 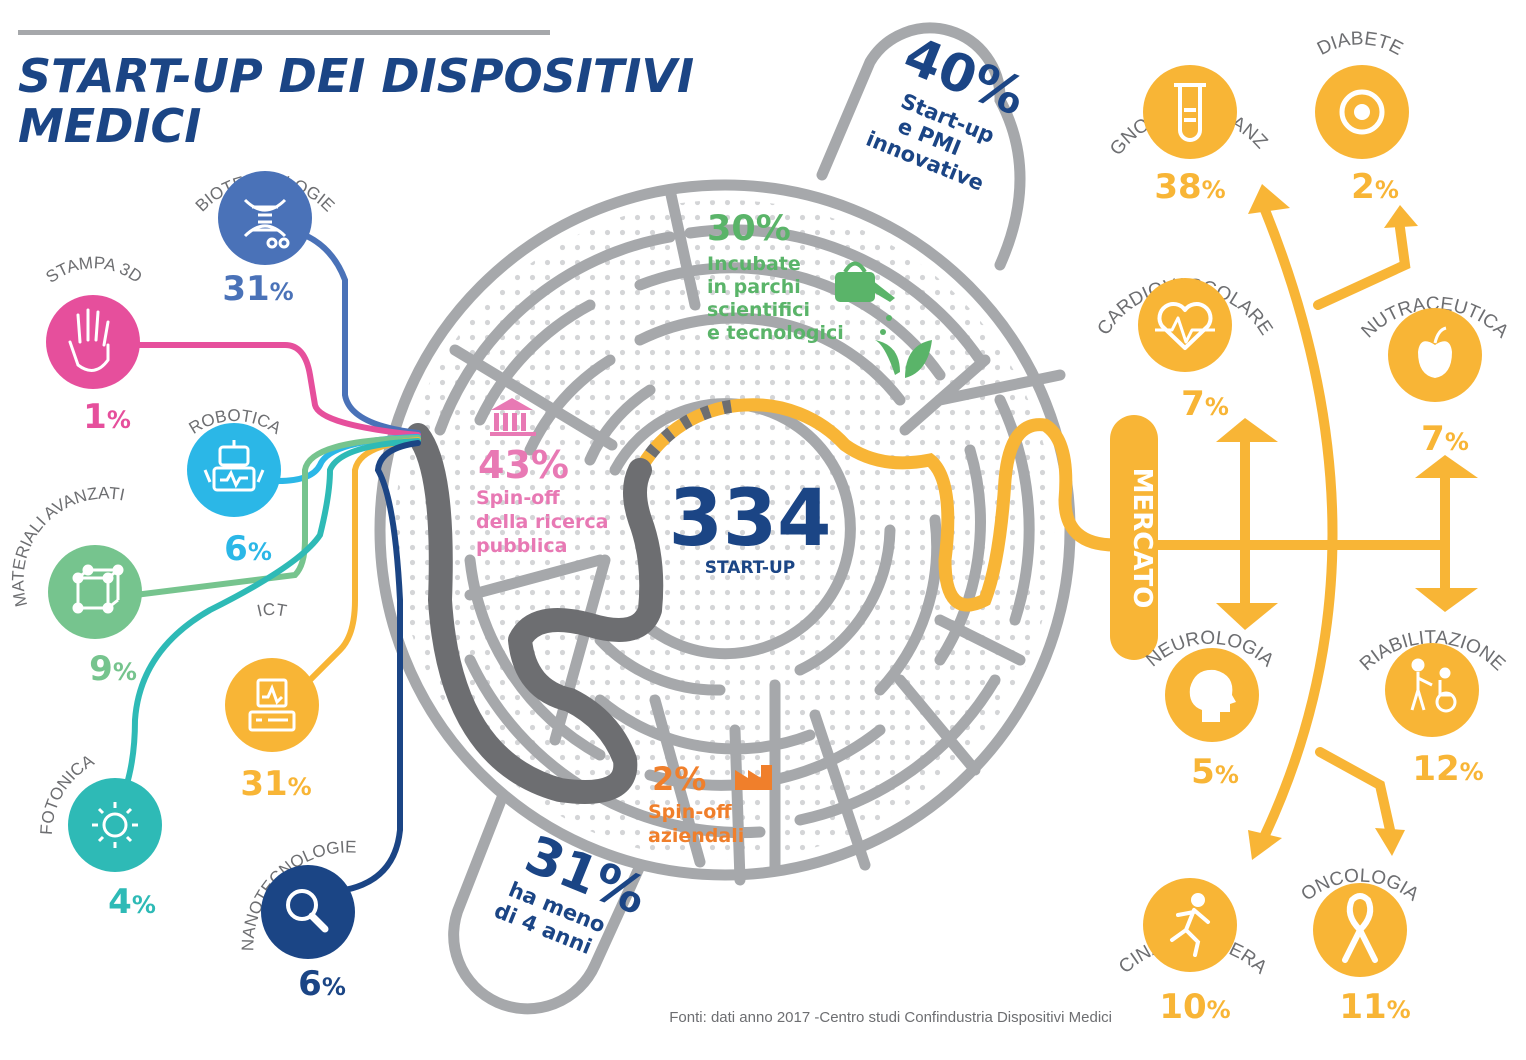 I want to click on stat-spinoff-company-line-1: Spin-off, so click(x=690, y=812).